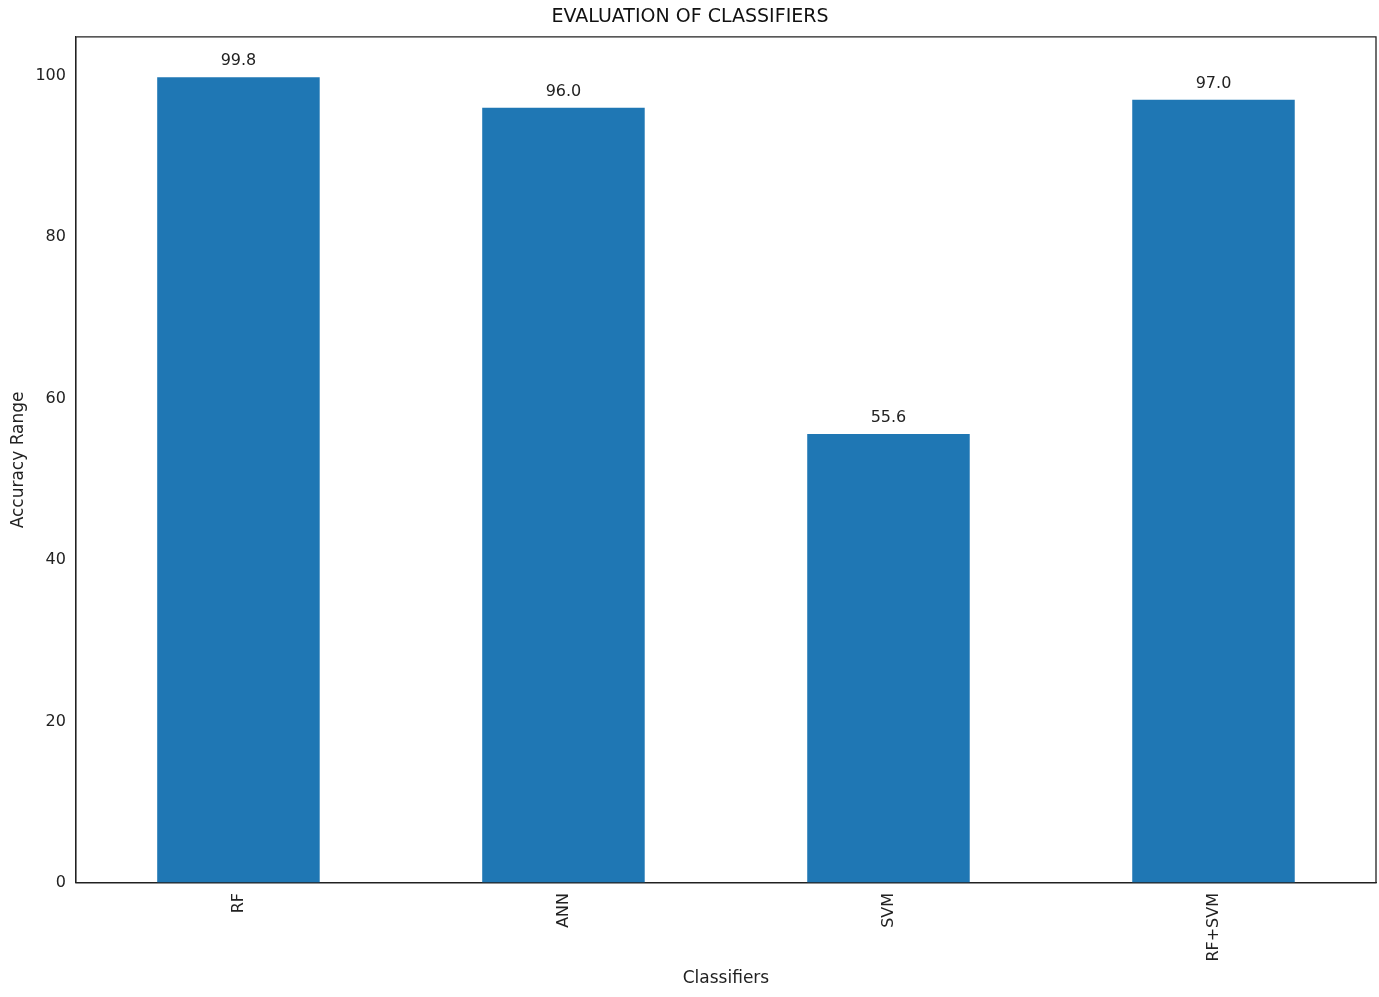  I want to click on y-tick-label: 40, so click(55, 559).